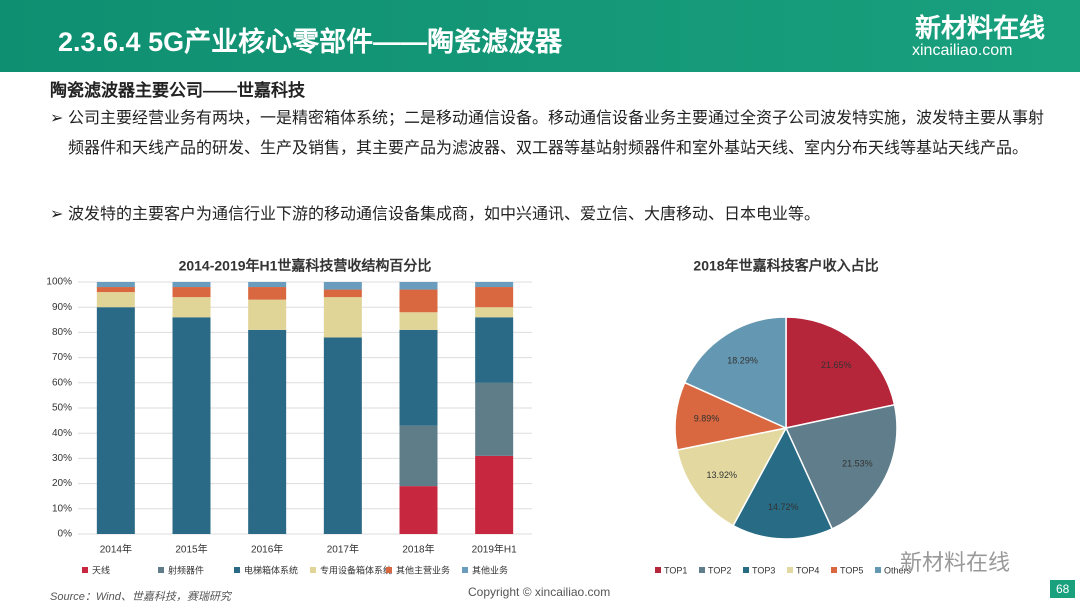 This screenshot has width=1080, height=608. I want to click on data-label: 9.89%, so click(707, 419).